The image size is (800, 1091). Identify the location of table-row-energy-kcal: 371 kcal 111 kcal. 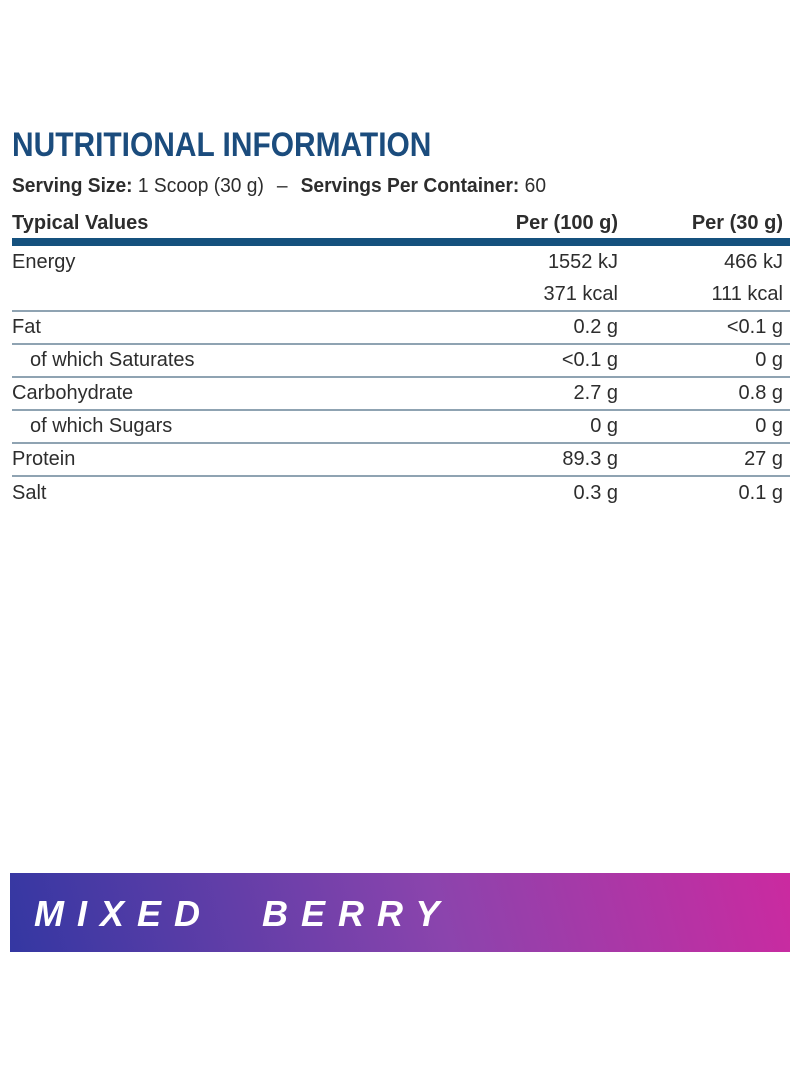
(401, 295).